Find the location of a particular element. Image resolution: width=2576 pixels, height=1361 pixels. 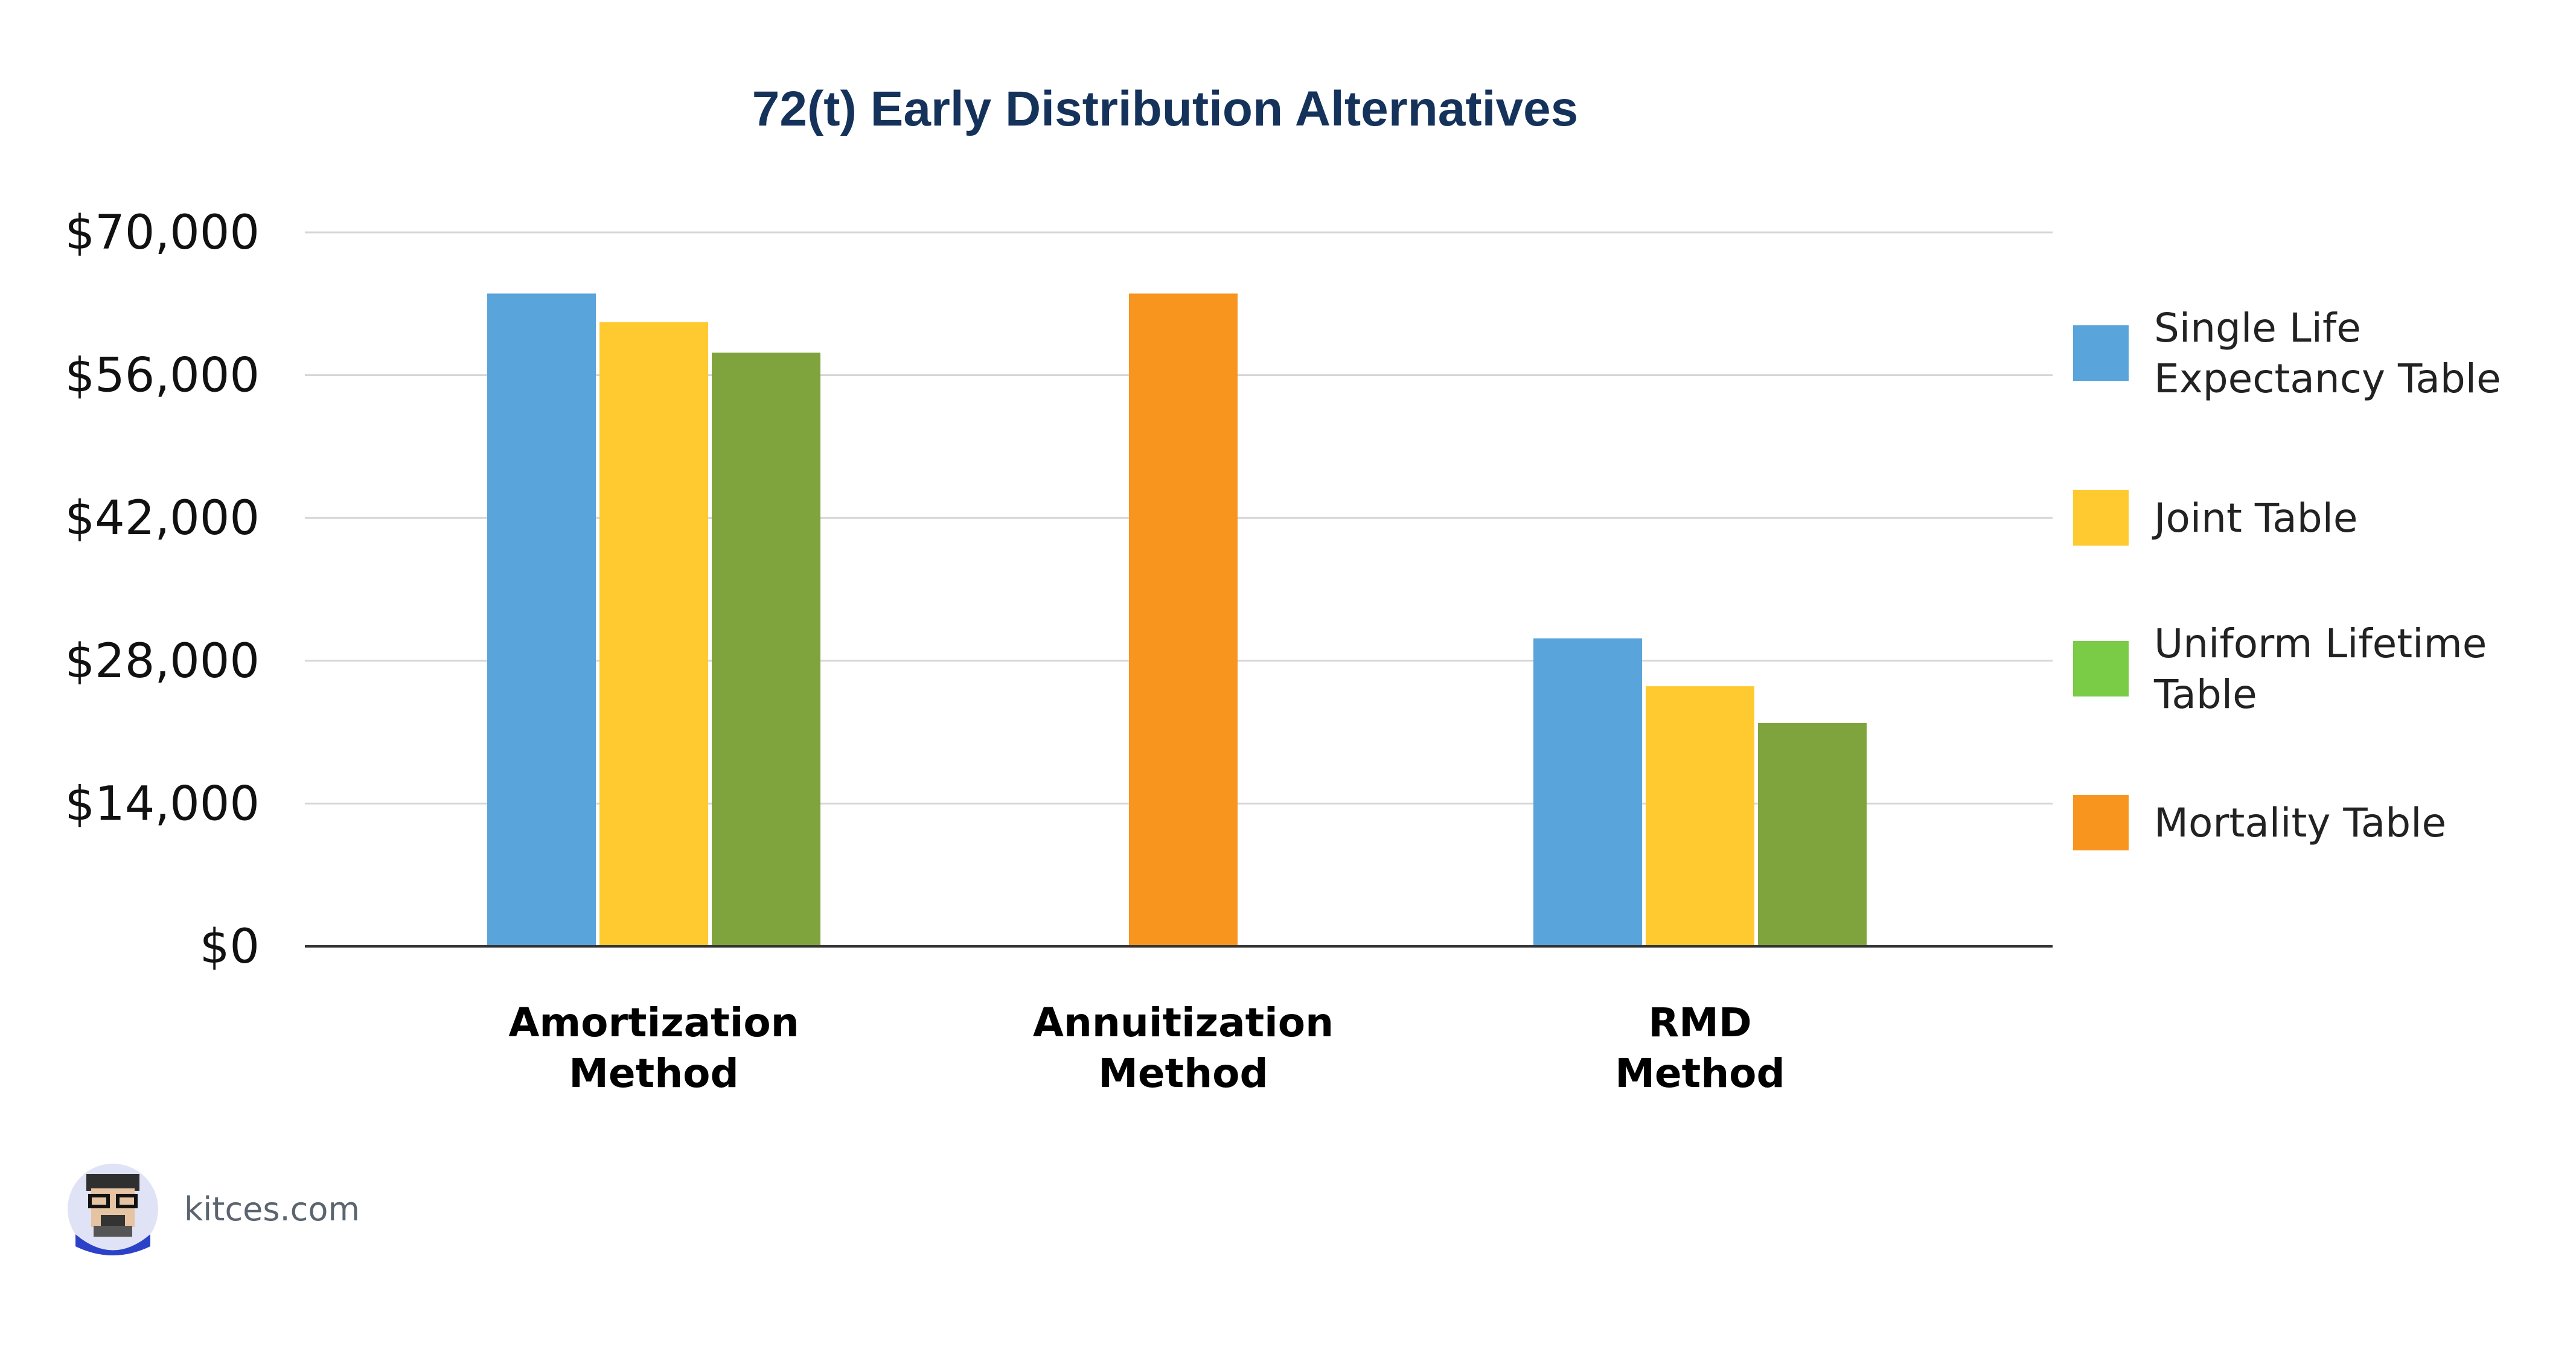

legend-label: Expectancy Table is located at coordinates (2328, 378).